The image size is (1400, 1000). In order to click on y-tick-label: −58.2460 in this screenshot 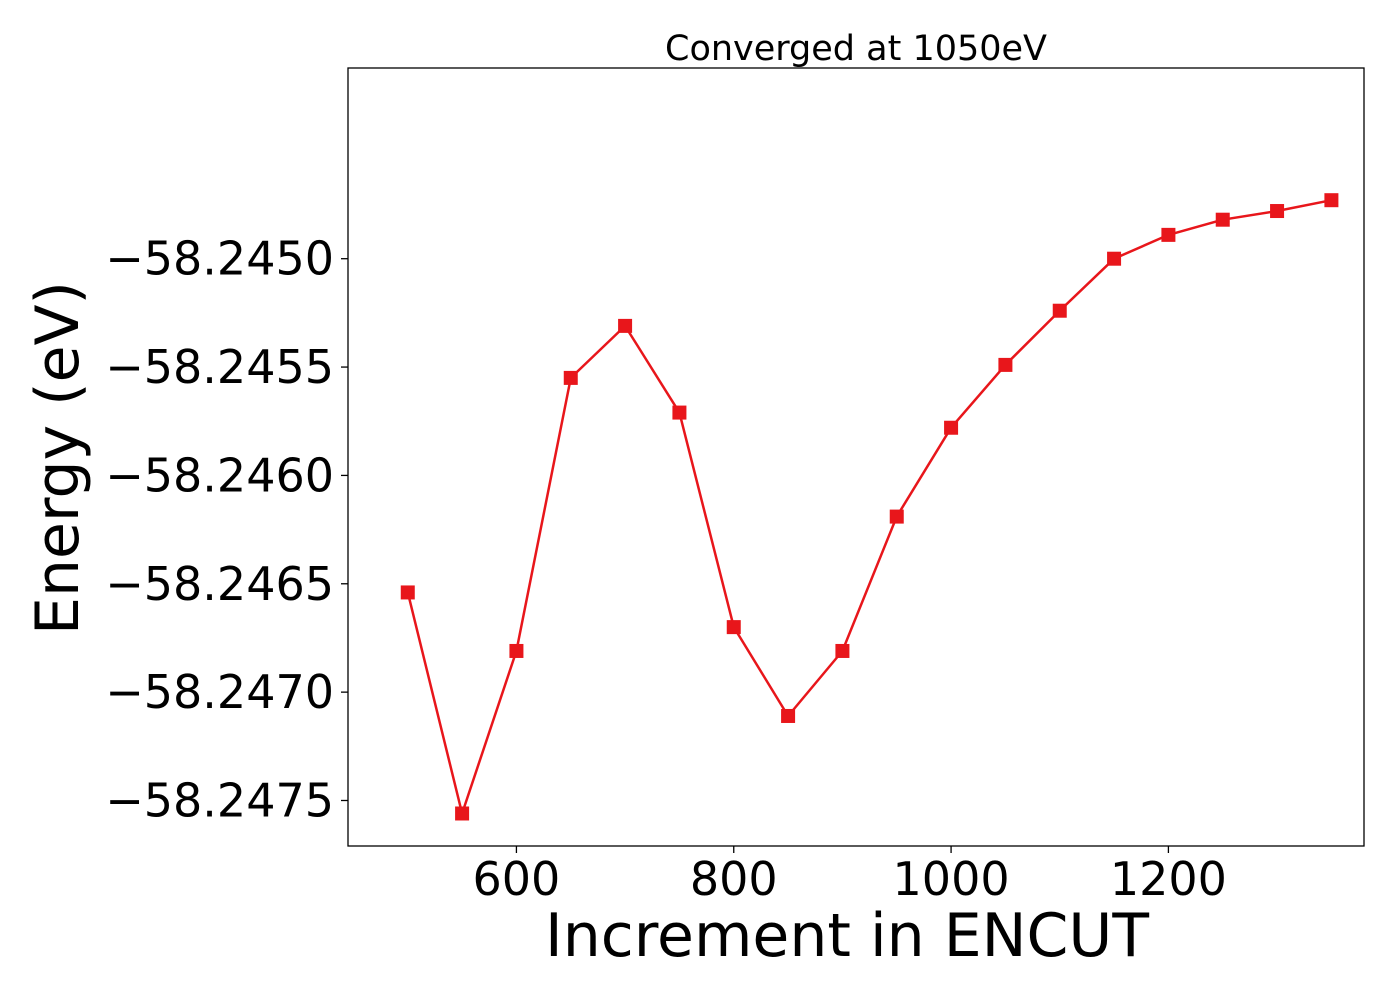, I will do `click(219, 475)`.